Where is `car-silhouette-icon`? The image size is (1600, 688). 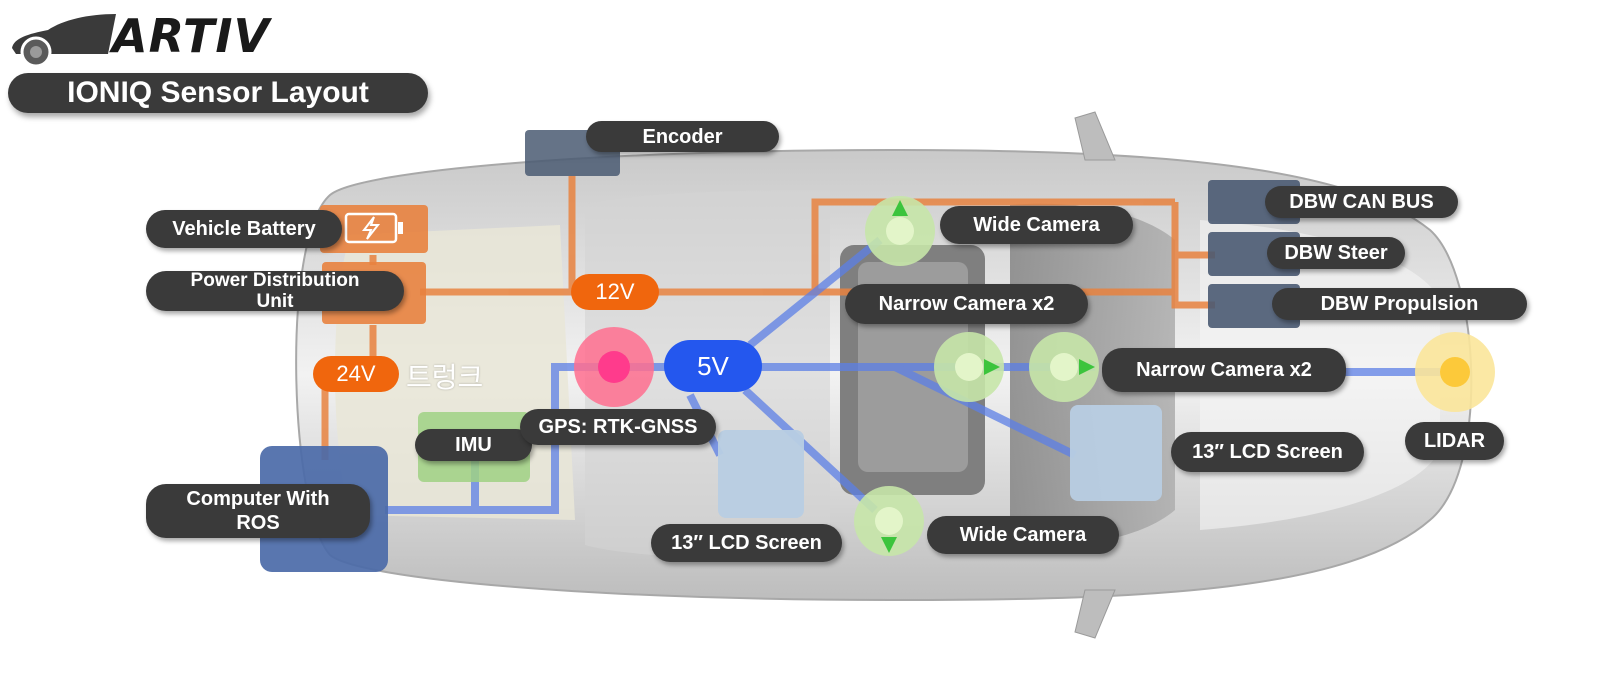 car-silhouette-icon is located at coordinates (64, 41).